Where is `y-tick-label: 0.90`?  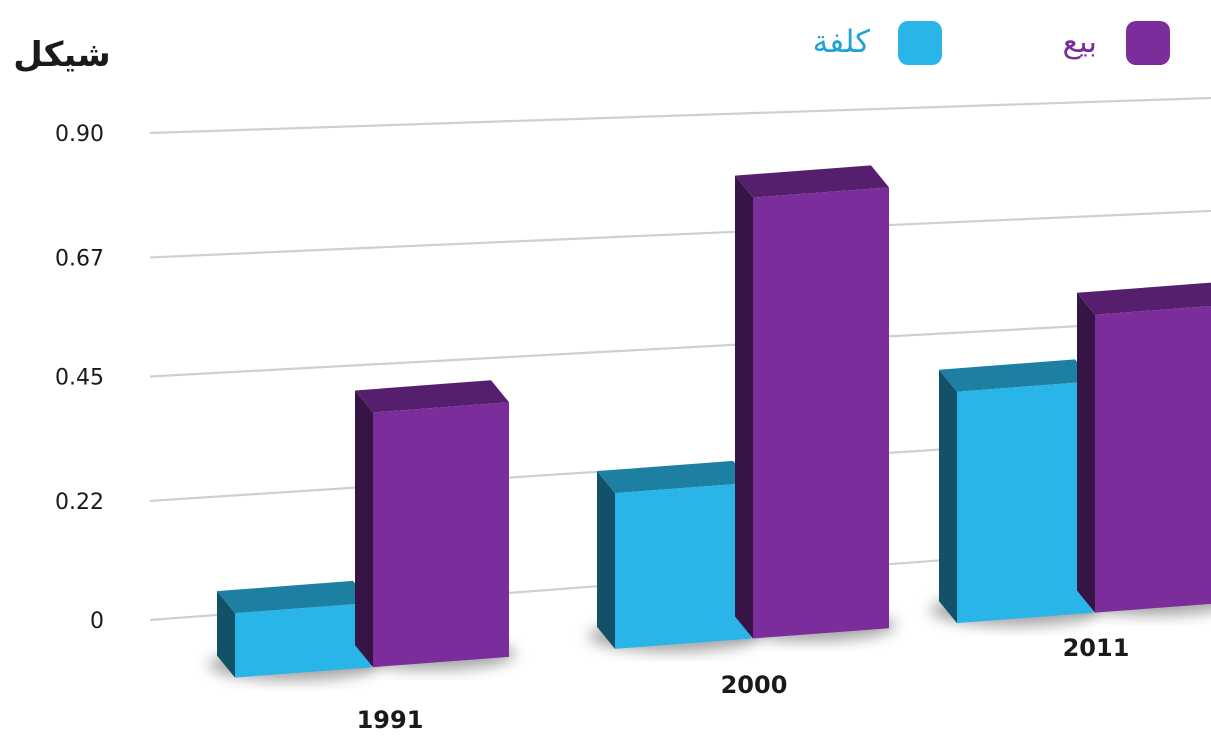
y-tick-label: 0.90 is located at coordinates (79, 134).